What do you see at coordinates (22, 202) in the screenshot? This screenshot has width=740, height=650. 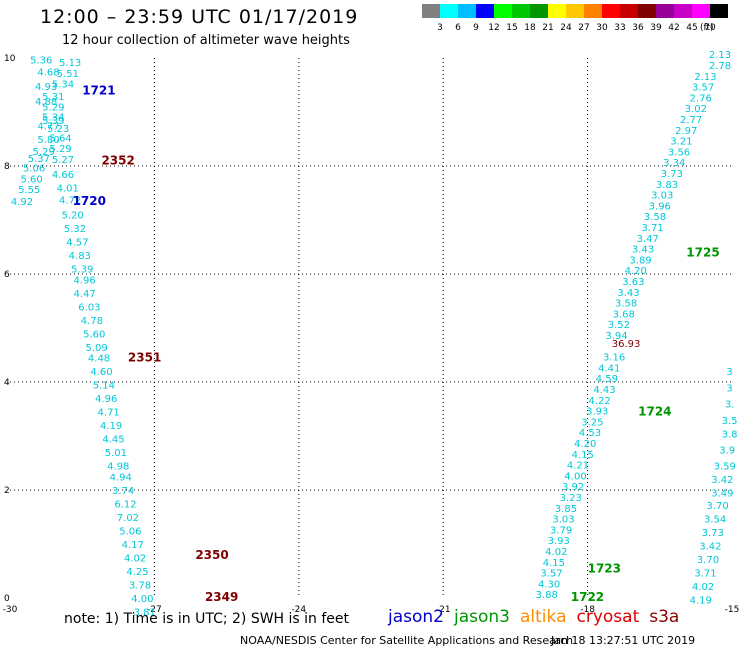 I see `wave-height-value: 4.92` at bounding box center [22, 202].